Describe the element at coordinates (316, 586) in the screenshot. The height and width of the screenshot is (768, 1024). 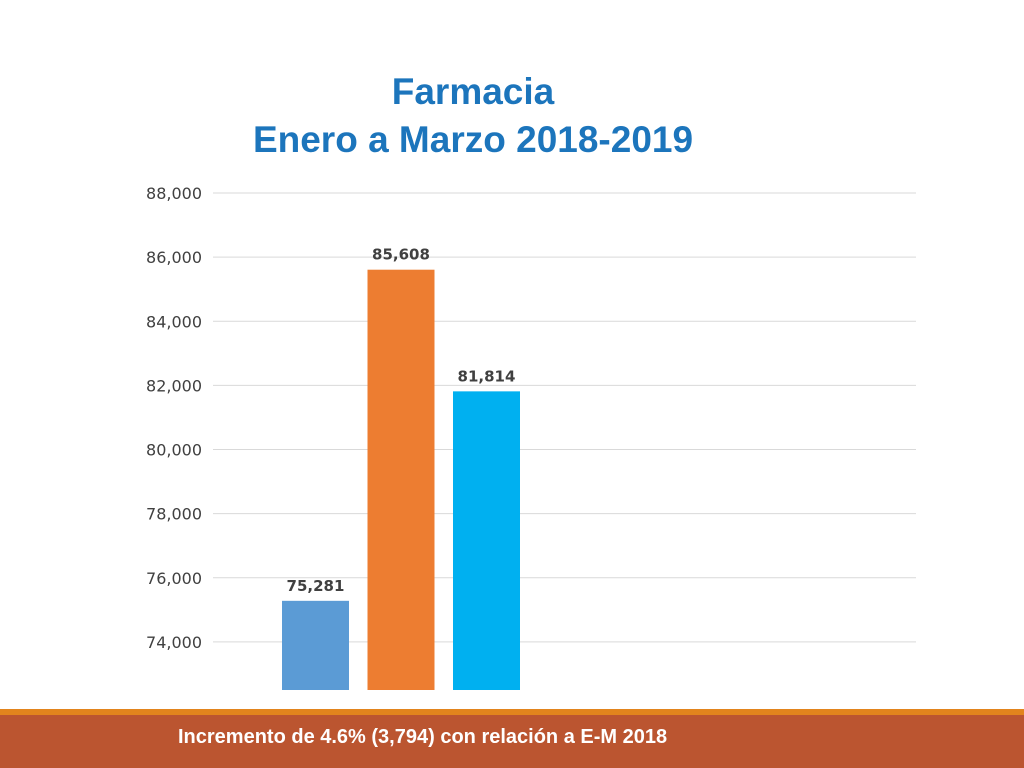
I see `data-label-1: 75,281` at that location.